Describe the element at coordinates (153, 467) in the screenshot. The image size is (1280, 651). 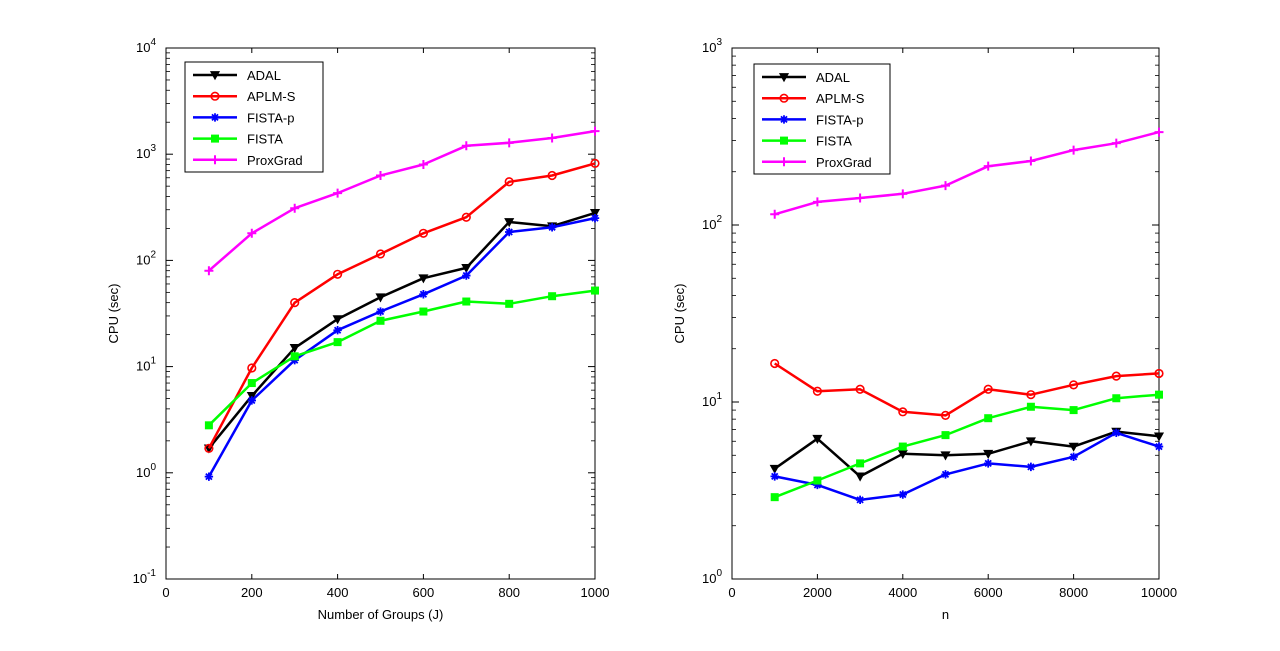
I see `y-tick-exponent: 0` at that location.